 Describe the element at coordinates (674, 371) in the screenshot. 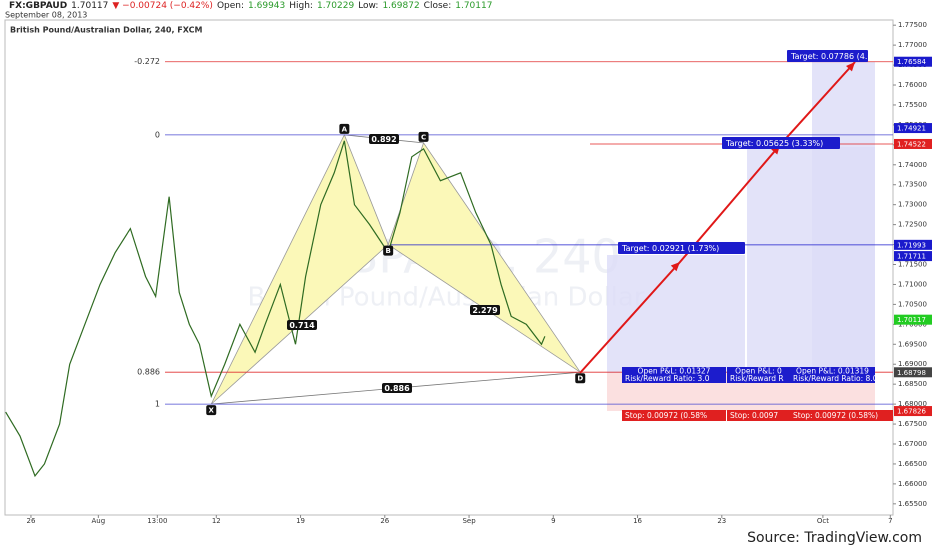

I see `pnl-label: Open P&L: 0.01327` at that location.